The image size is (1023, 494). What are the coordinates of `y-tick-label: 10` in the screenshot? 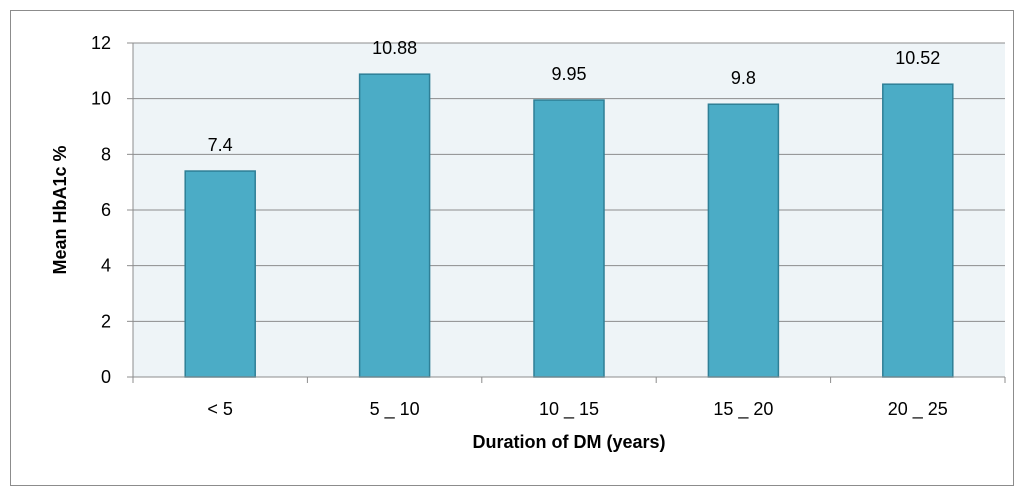 It's located at (101, 99).